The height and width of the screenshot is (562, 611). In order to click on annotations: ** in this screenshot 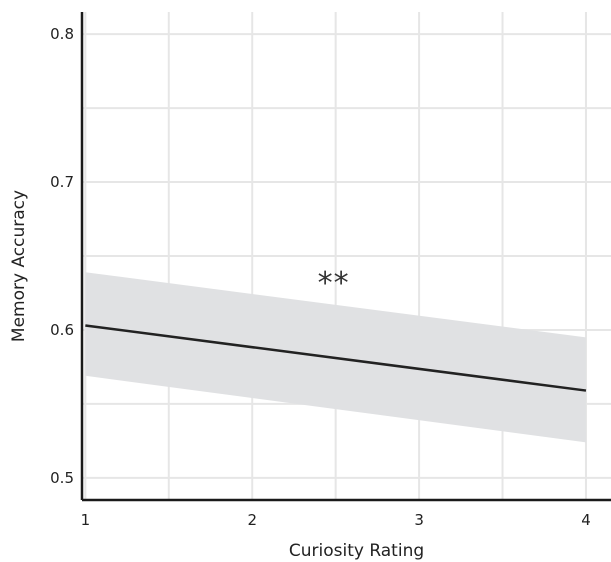, I will do `click(334, 283)`.